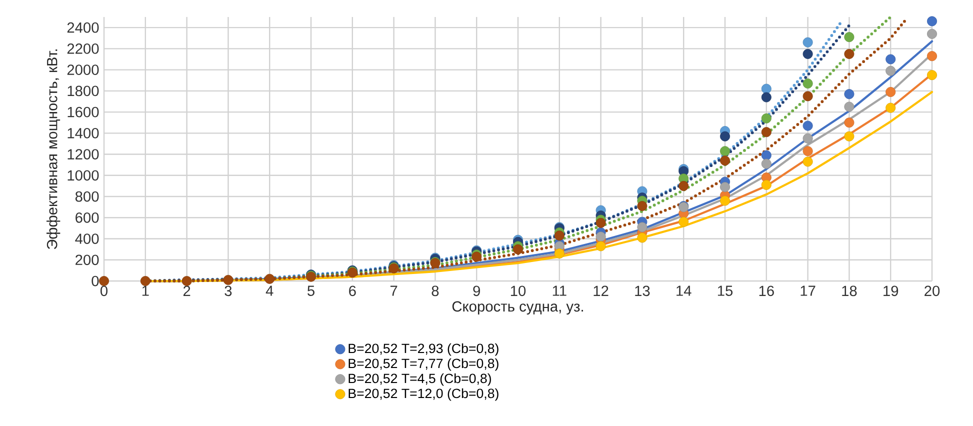  I want to click on x-tick-label: 16, so click(766, 291).